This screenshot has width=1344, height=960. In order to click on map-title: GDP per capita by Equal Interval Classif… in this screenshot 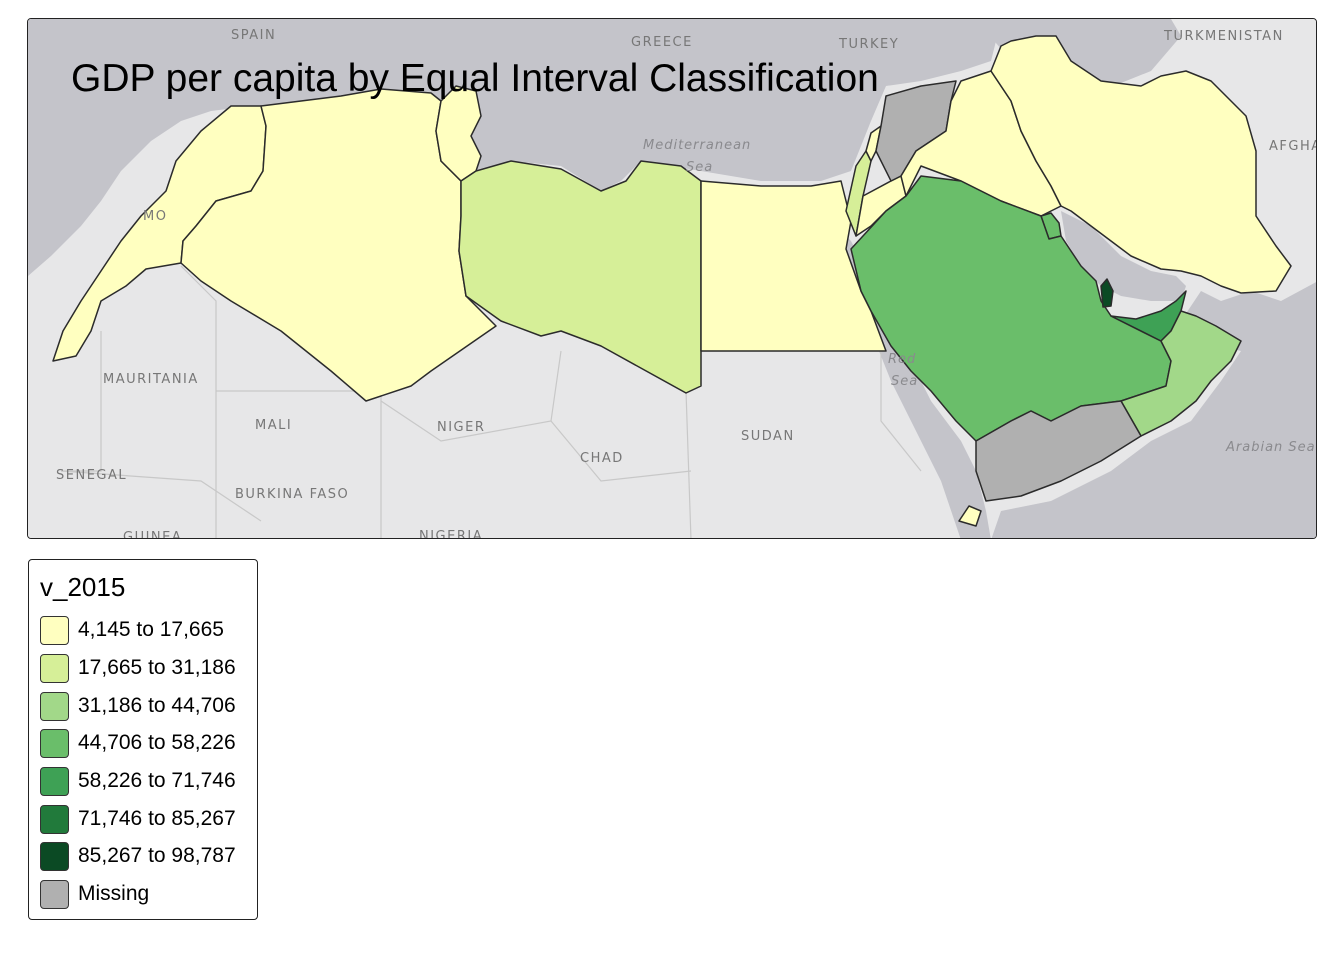, I will do `click(475, 78)`.